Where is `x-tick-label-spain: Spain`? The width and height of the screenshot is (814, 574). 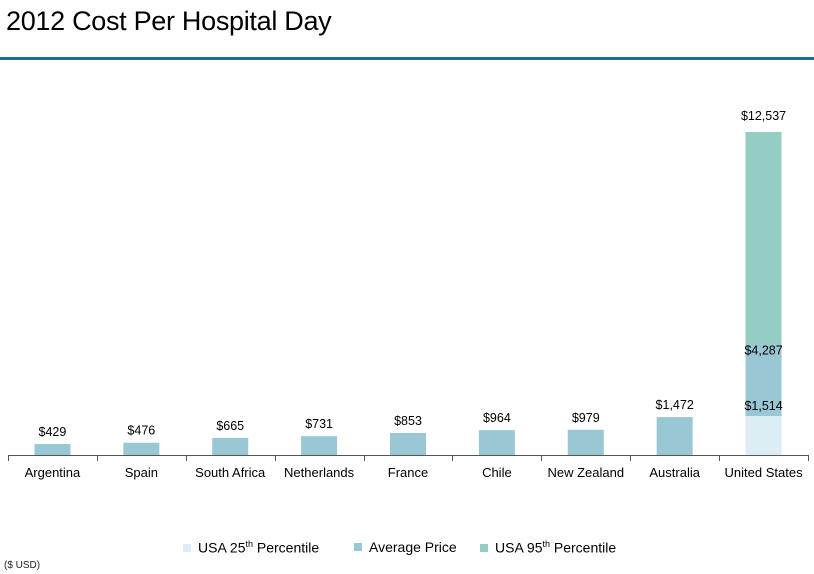 x-tick-label-spain: Spain is located at coordinates (141, 472).